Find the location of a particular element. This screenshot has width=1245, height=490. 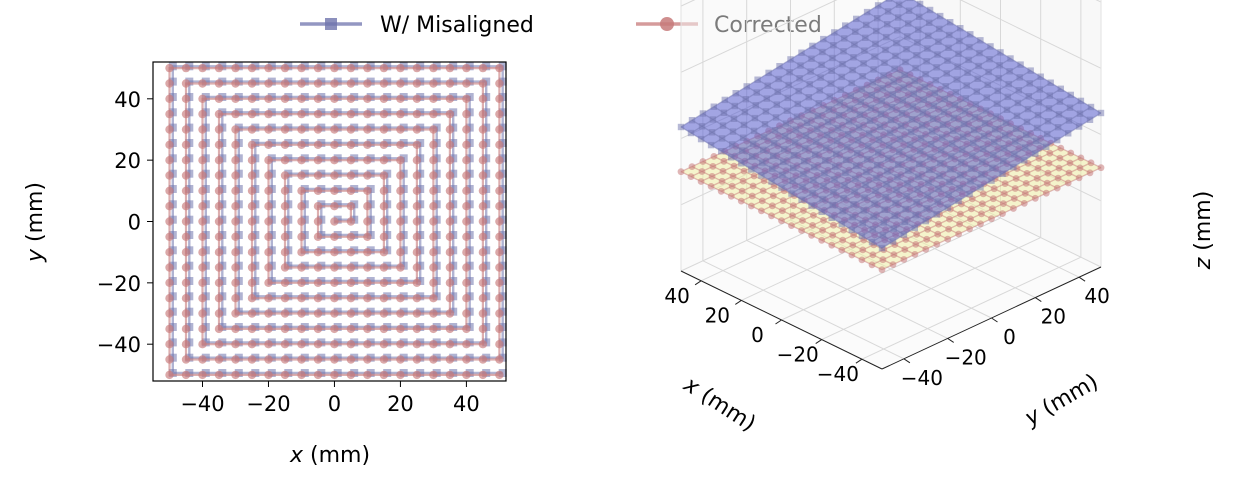

legend-label-misaligned: W/ Misaligned is located at coordinates (457, 25).